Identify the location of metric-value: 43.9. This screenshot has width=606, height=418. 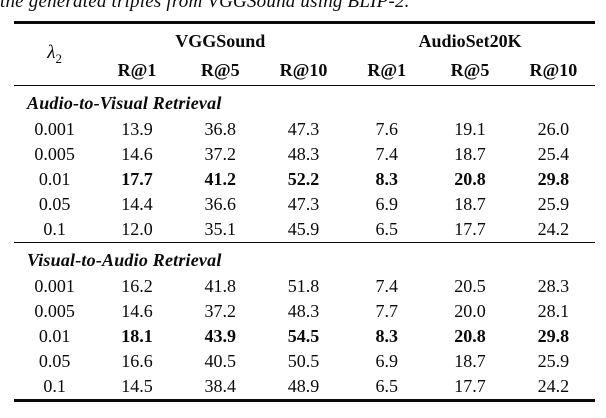
(220, 336).